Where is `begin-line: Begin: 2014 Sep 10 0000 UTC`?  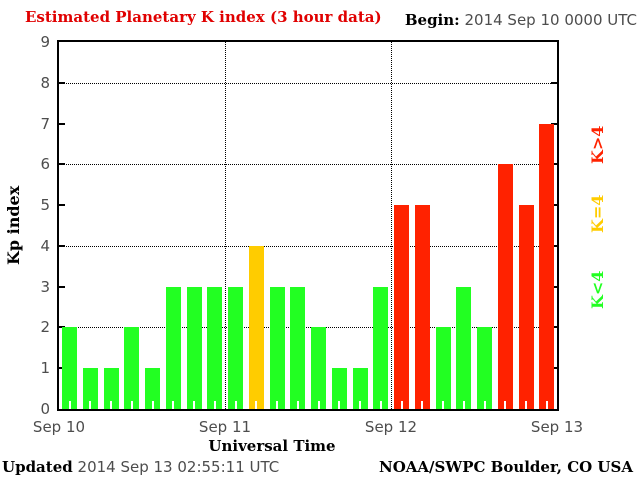 begin-line: Begin: 2014 Sep 10 0000 UTC is located at coordinates (521, 20).